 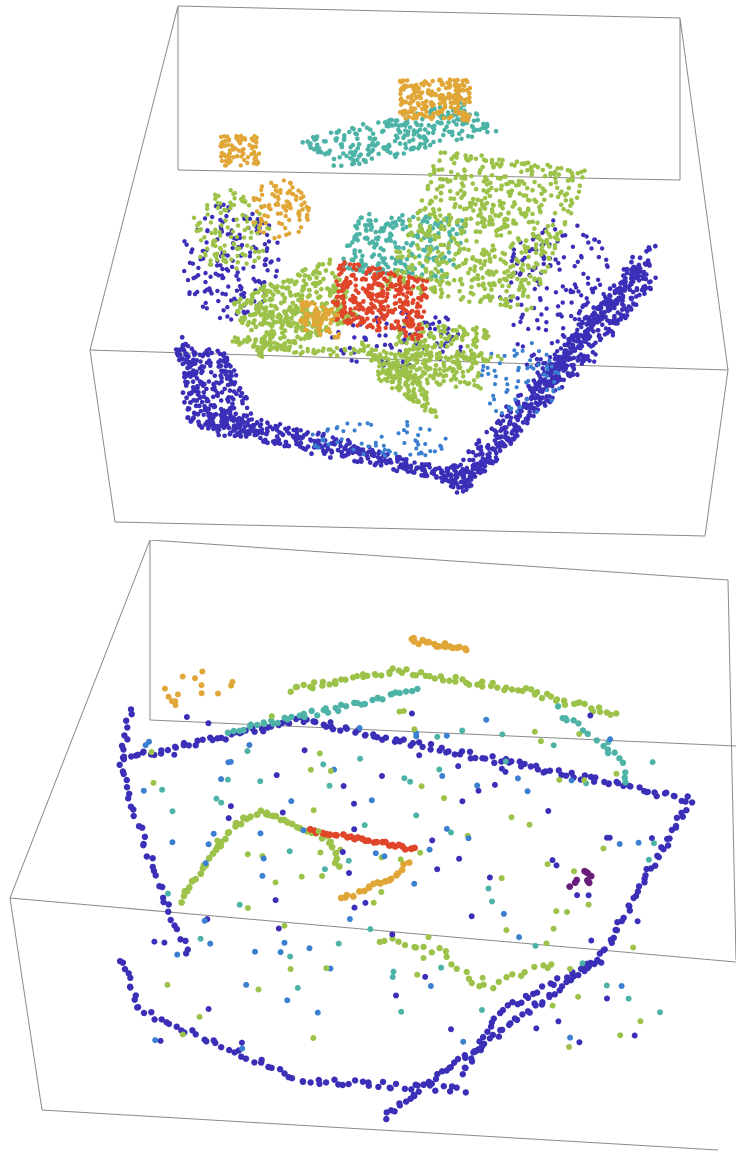 What do you see at coordinates (410, 529) in the screenshot?
I see `box-edge` at bounding box center [410, 529].